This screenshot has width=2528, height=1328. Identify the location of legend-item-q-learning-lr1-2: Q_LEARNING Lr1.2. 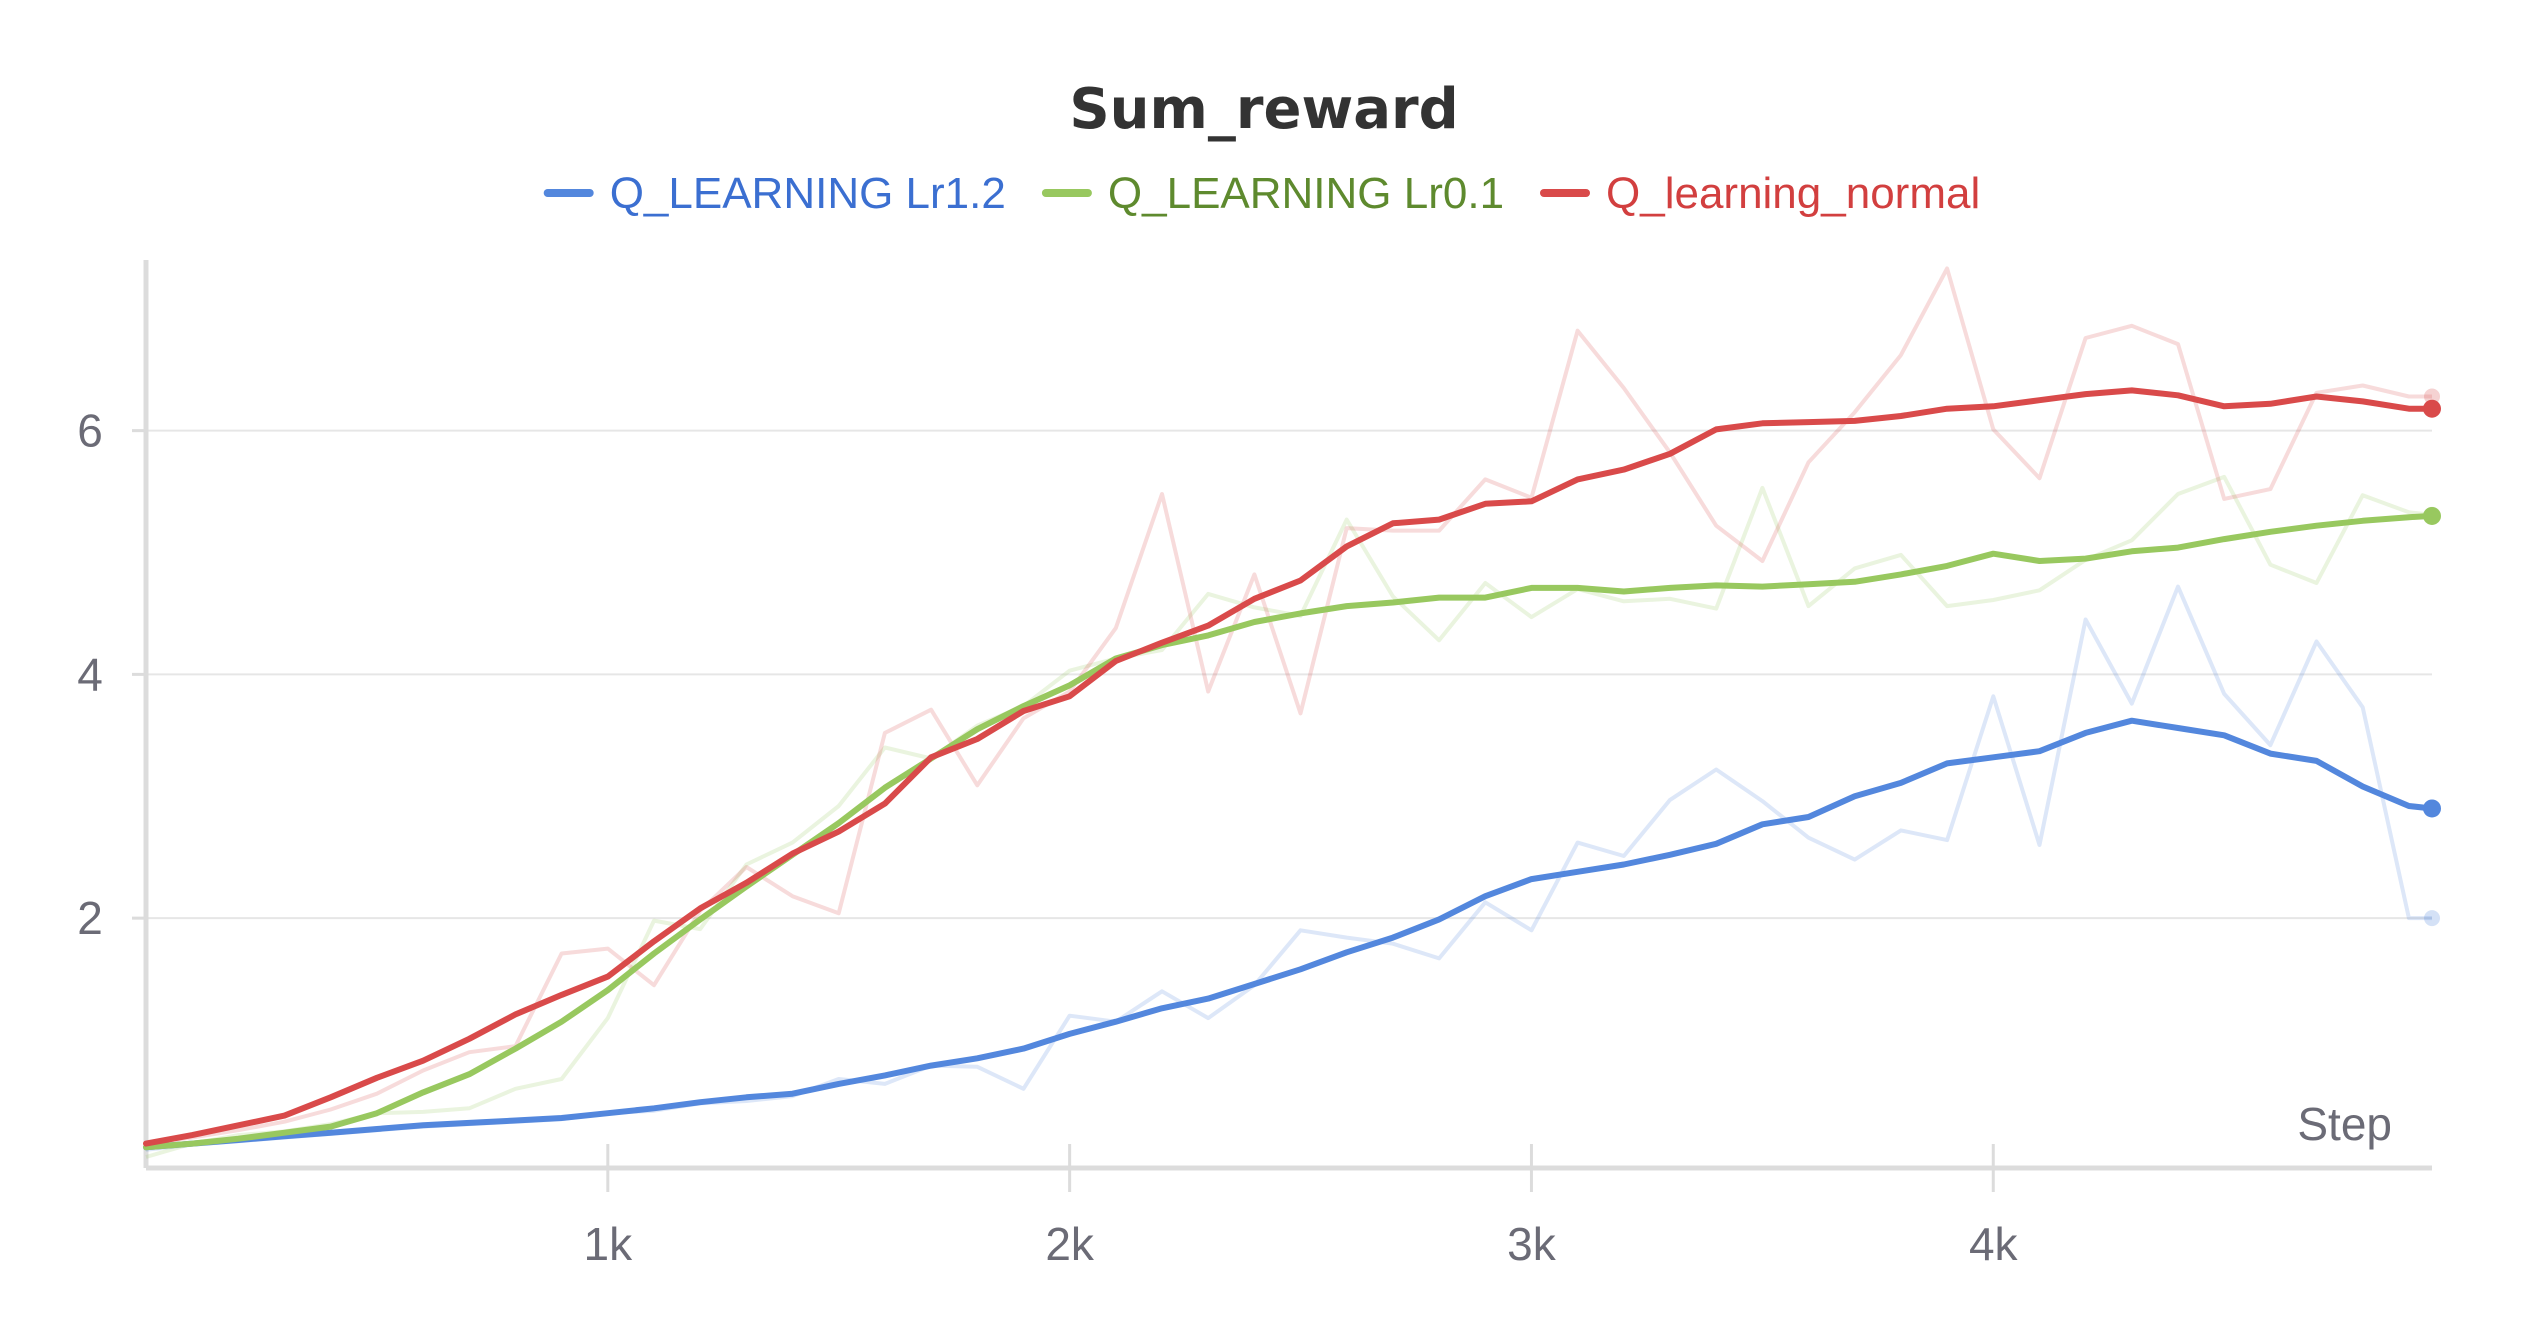
(777, 193).